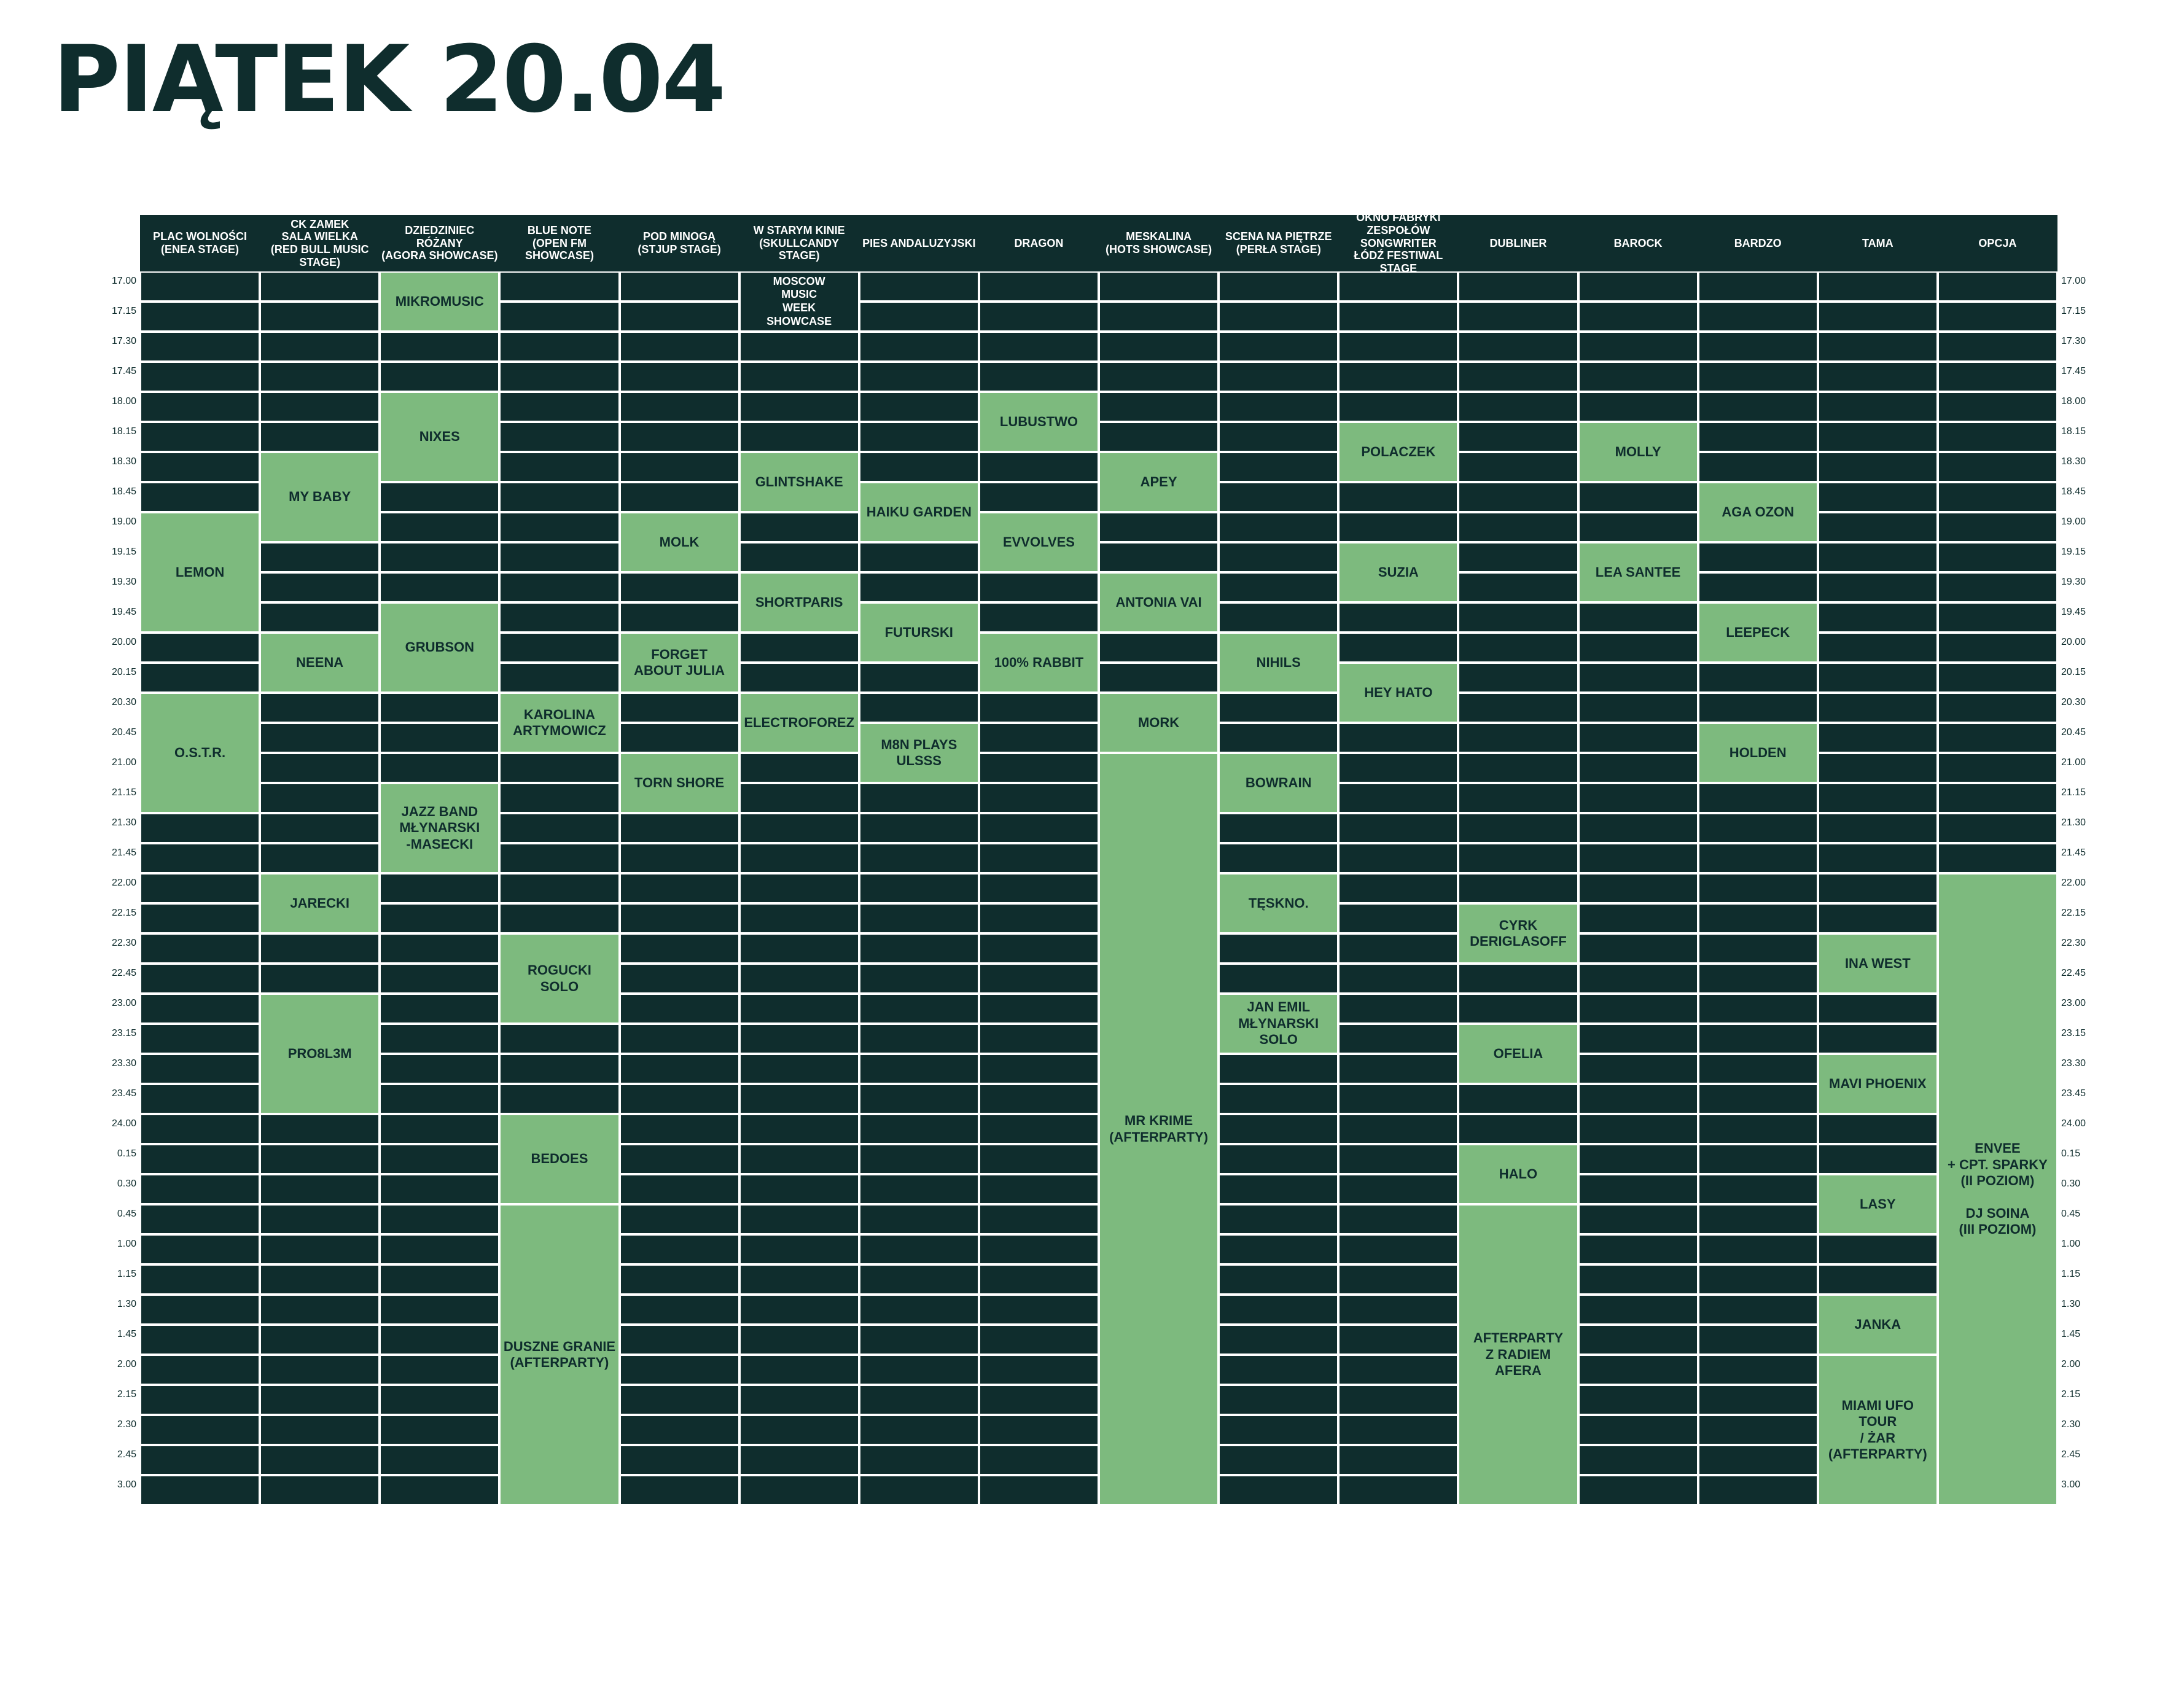 The image size is (2184, 1706). Describe the element at coordinates (1038, 422) in the screenshot. I see `event-block: LUBUSTWO` at that location.